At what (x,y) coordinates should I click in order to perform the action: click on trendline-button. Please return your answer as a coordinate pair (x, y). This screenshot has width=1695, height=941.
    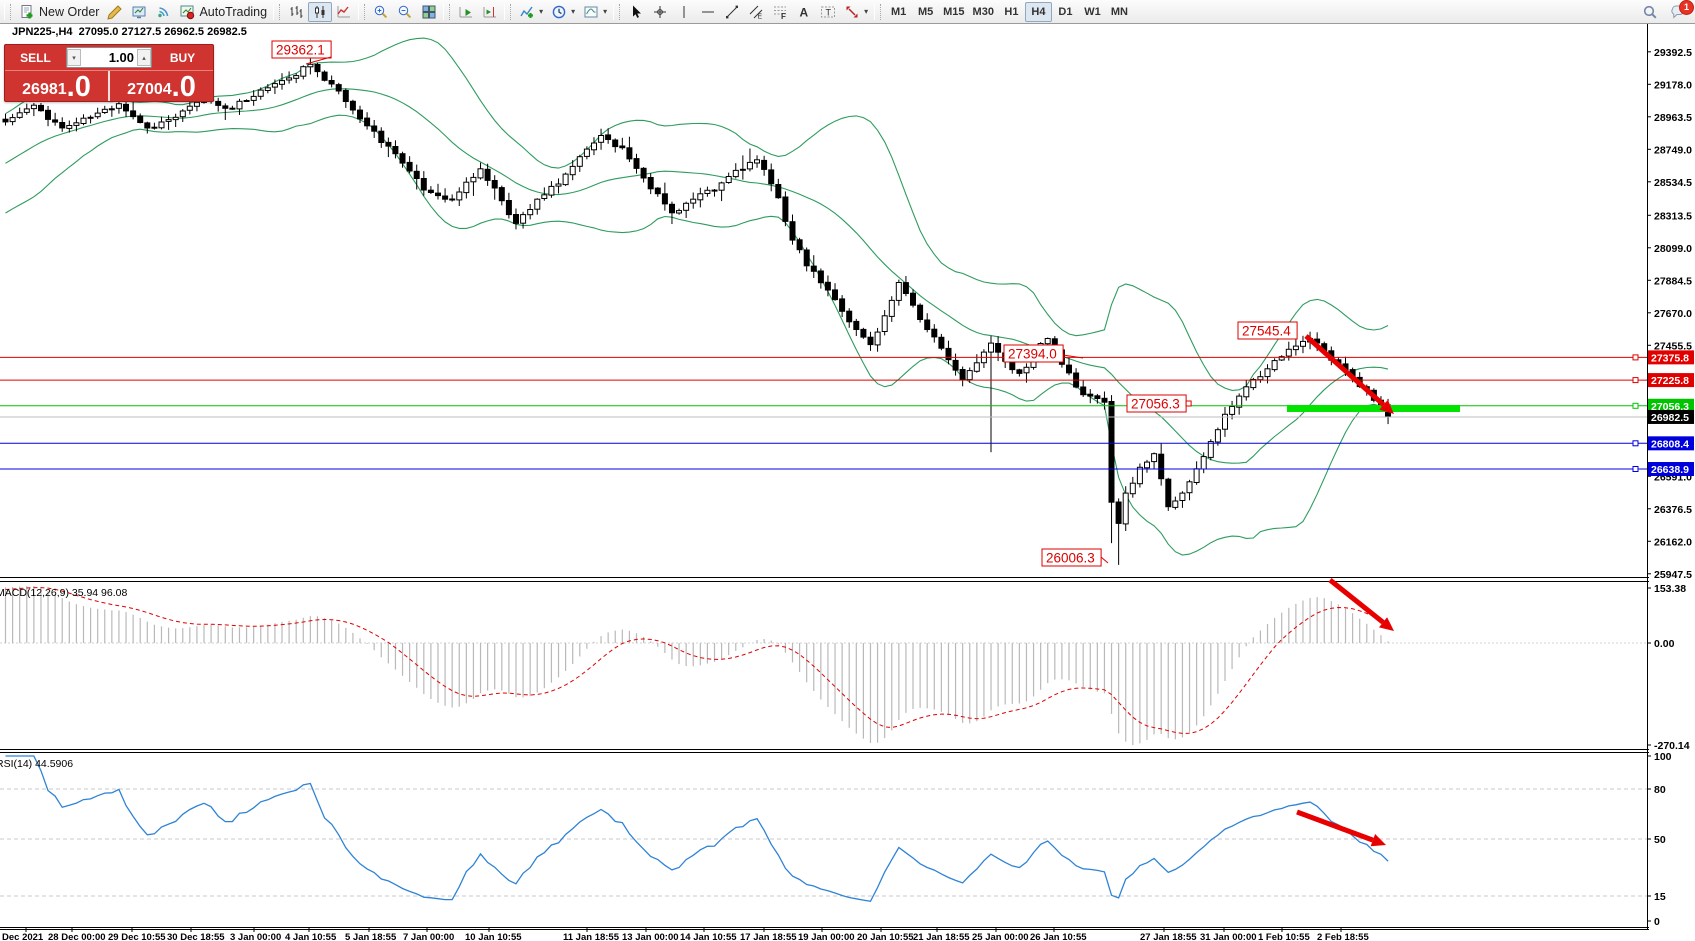
    Looking at the image, I should click on (732, 12).